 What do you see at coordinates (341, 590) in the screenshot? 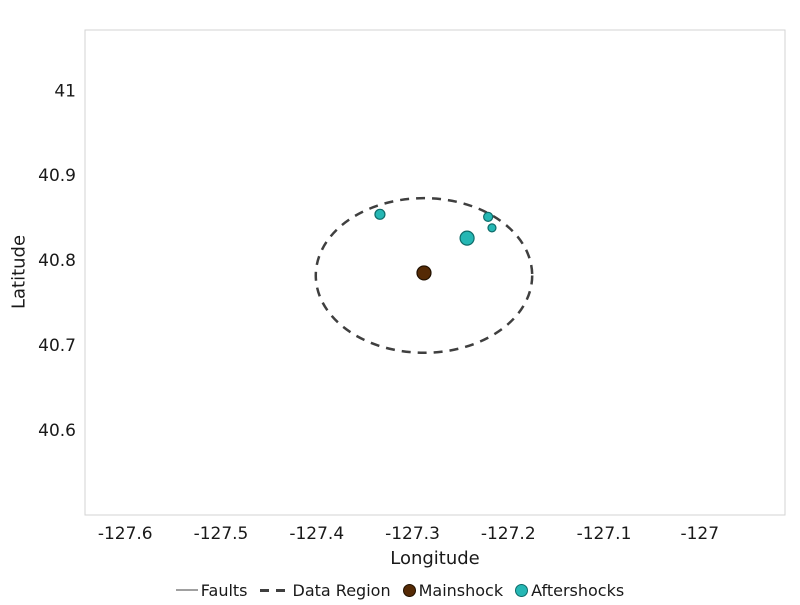
I see `legend-label-data-region: Data Region` at bounding box center [341, 590].